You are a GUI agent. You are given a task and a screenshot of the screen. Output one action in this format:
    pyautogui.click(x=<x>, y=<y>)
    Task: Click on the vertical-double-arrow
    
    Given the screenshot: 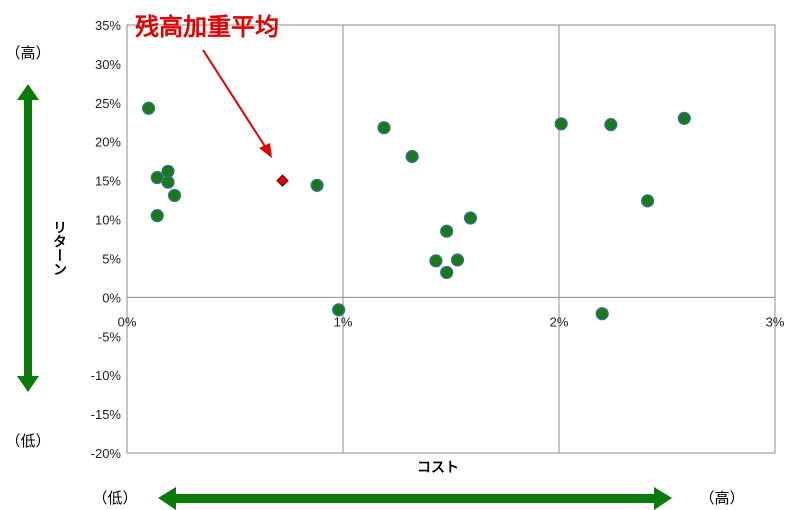 What is the action you would take?
    pyautogui.click(x=28, y=238)
    